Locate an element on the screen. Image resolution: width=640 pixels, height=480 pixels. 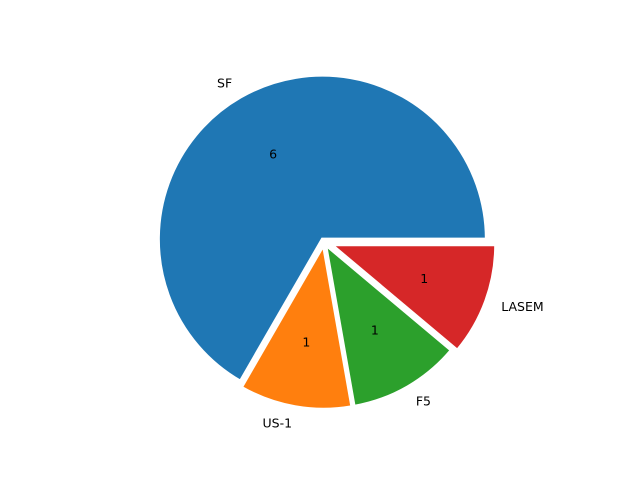
pie-category-label: F5 is located at coordinates (423, 401).